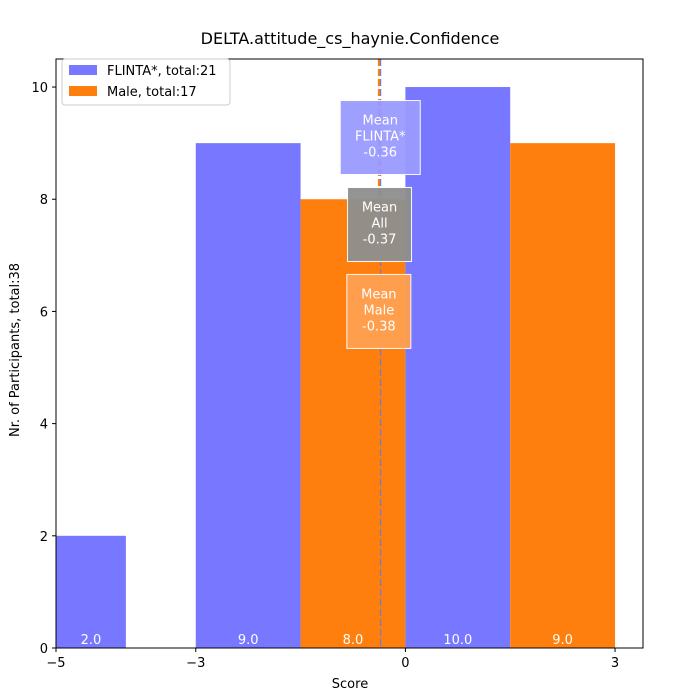 The height and width of the screenshot is (700, 700). Describe the element at coordinates (15, 350) in the screenshot. I see `y-axis-label: Nr. of Participants, total:38` at that location.